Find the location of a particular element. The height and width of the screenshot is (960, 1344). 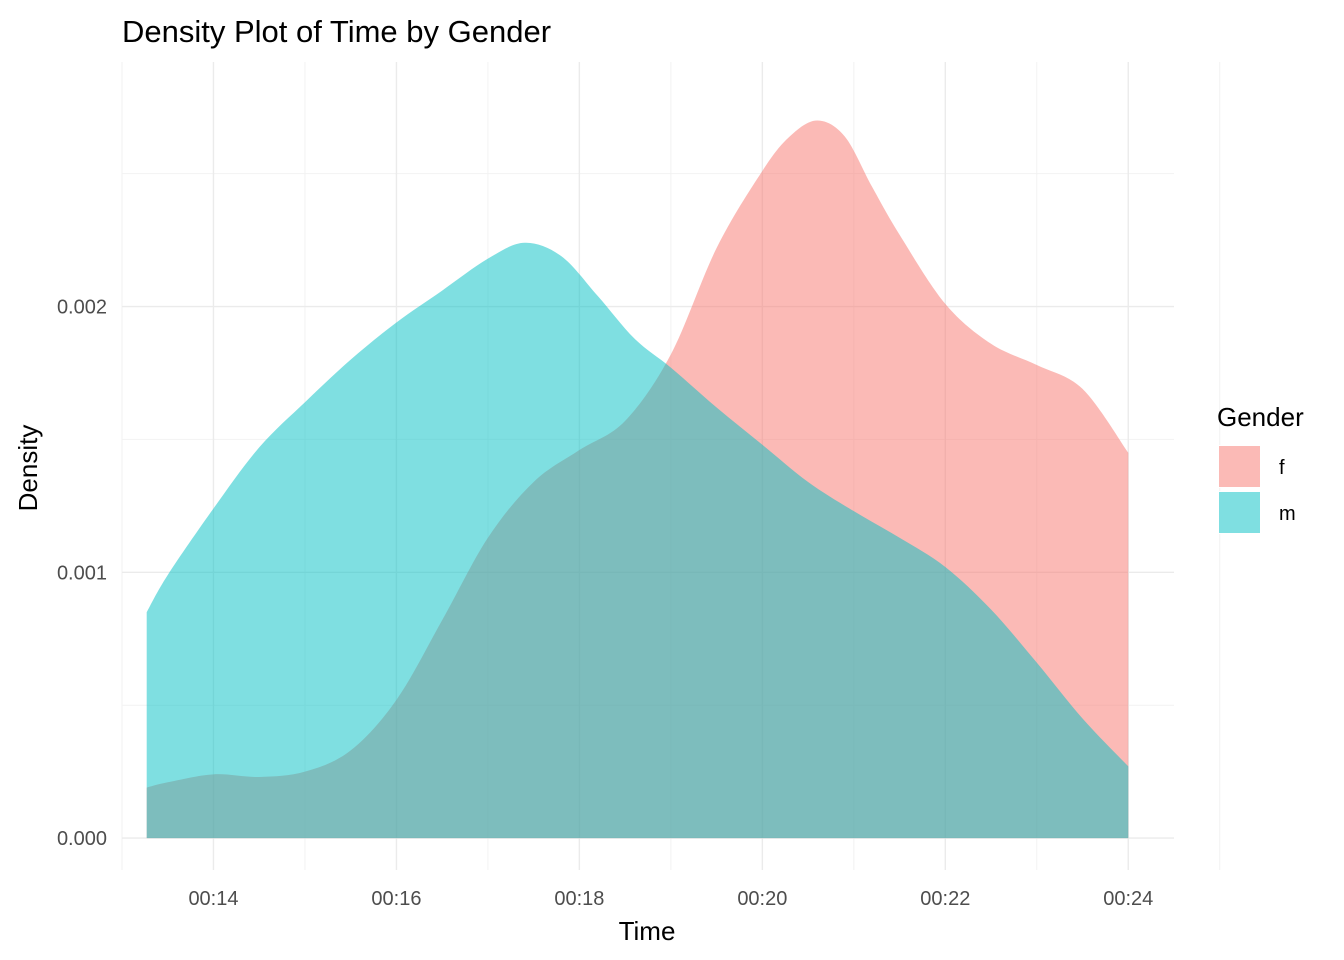

chart-title: Density Plot of Time by Gender is located at coordinates (336, 31).